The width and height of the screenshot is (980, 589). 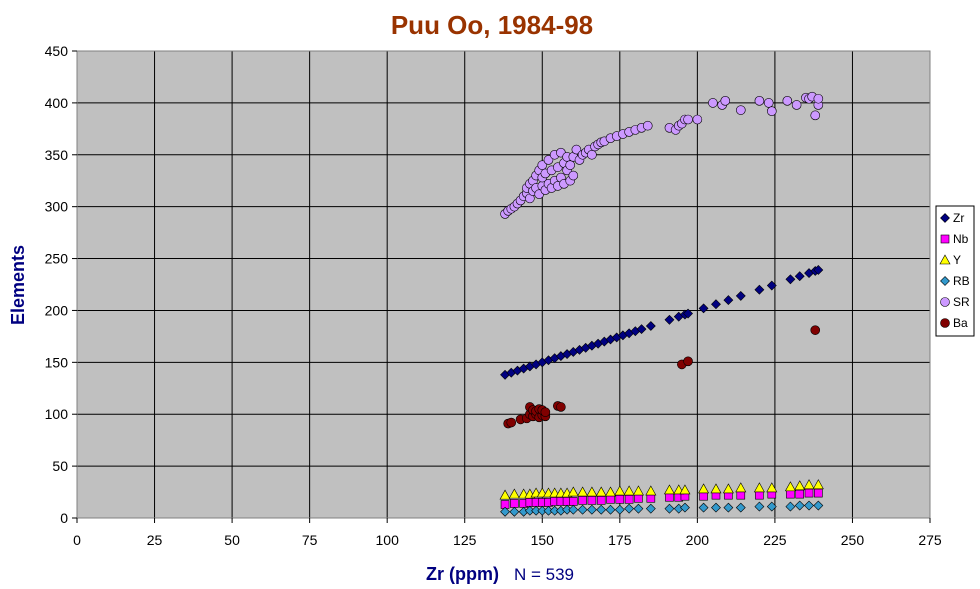 I want to click on series-sr, so click(x=662, y=155).